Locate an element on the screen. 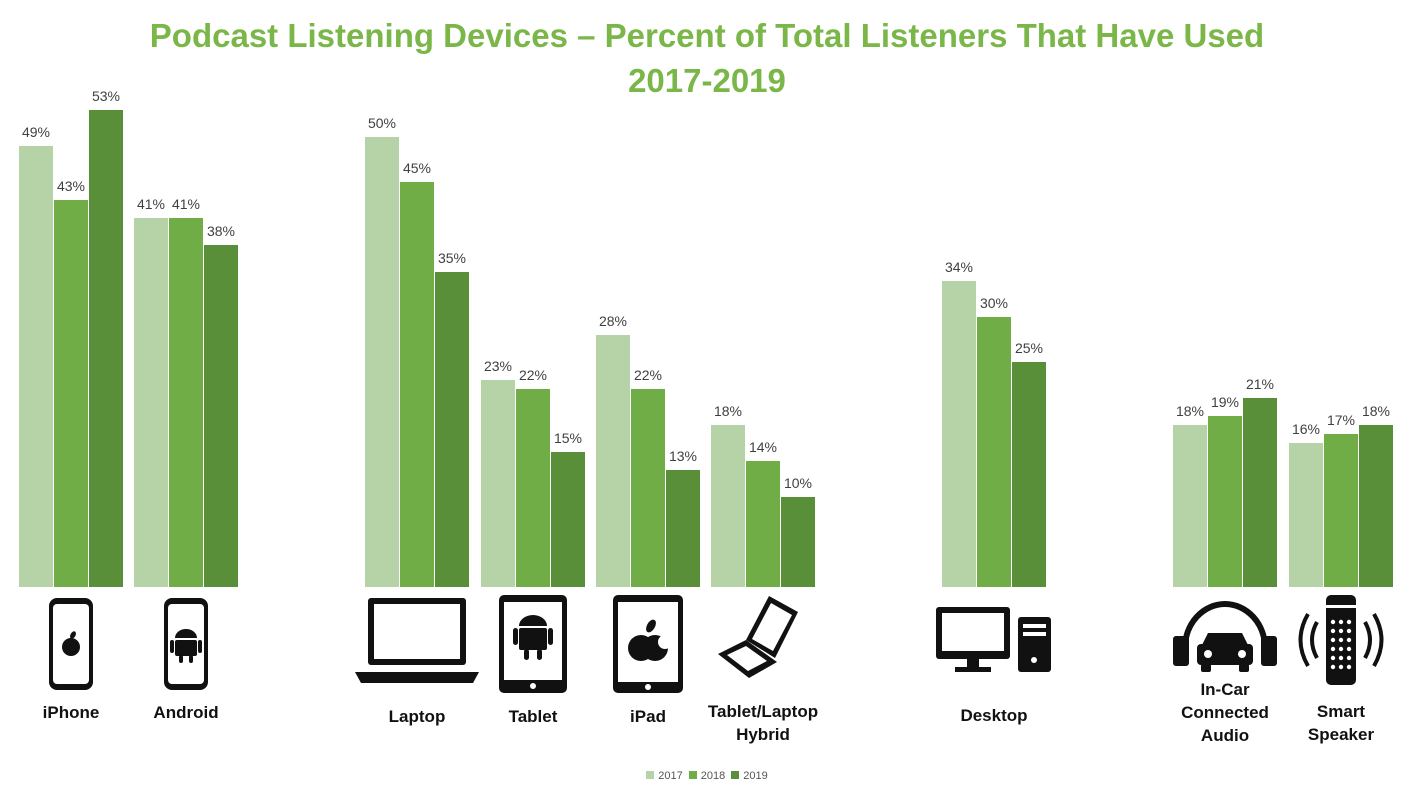  data-label: 10% is located at coordinates (798, 483).